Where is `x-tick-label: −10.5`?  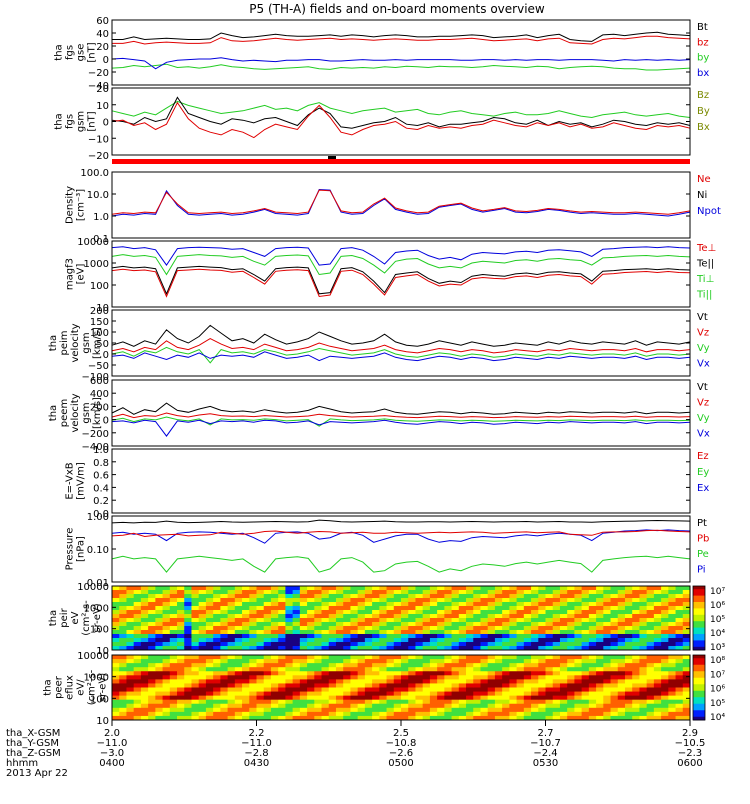
x-tick-label: −10.5 is located at coordinates (690, 743).